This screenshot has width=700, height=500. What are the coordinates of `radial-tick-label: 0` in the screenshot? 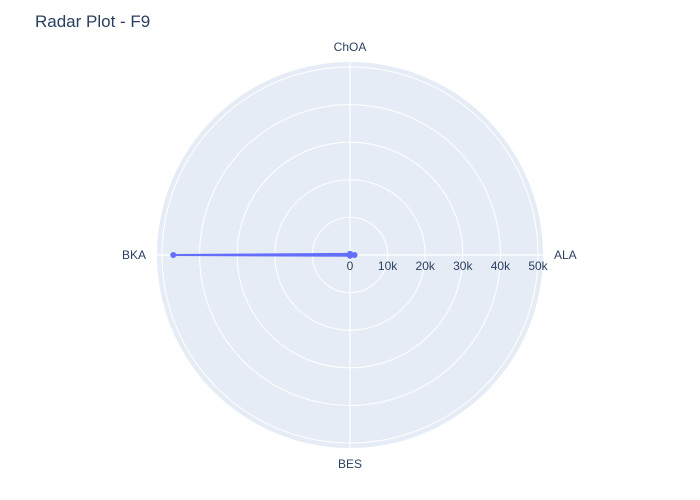 It's located at (350, 266).